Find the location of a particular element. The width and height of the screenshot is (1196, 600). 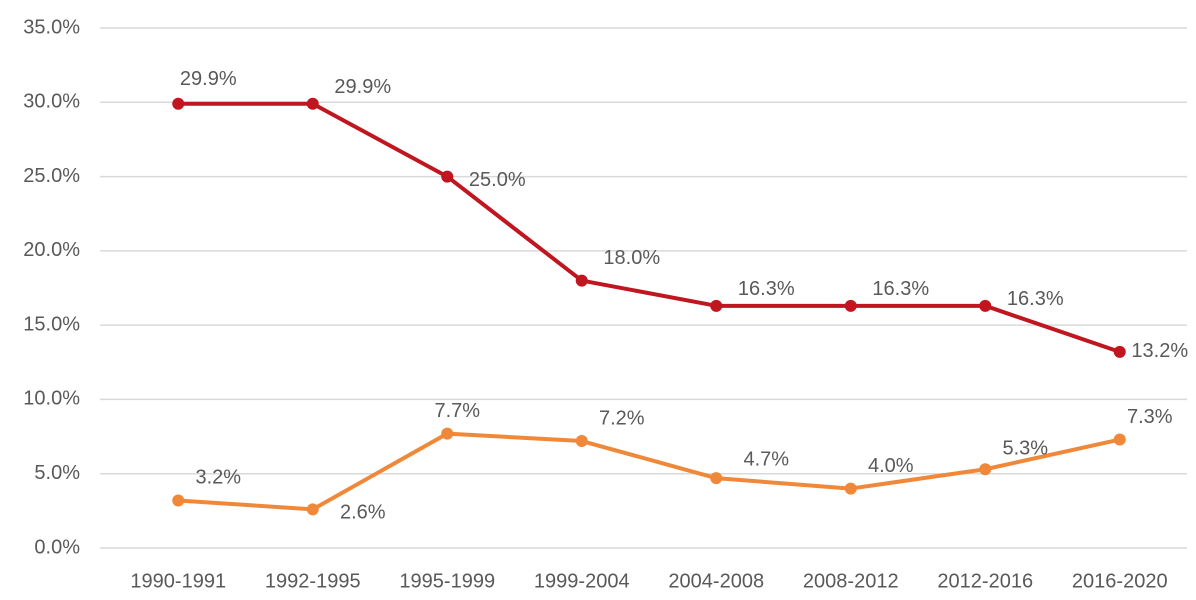

data-label: 7.3% is located at coordinates (1150, 417).